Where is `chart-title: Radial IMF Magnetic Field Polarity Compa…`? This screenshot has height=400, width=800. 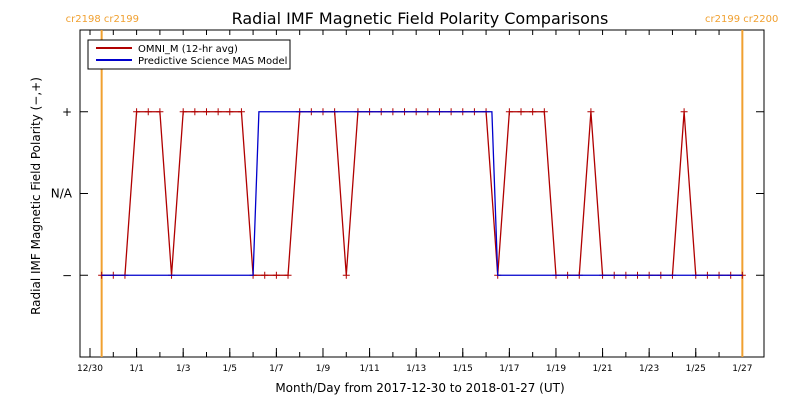 chart-title: Radial IMF Magnetic Field Polarity Compa… is located at coordinates (420, 18).